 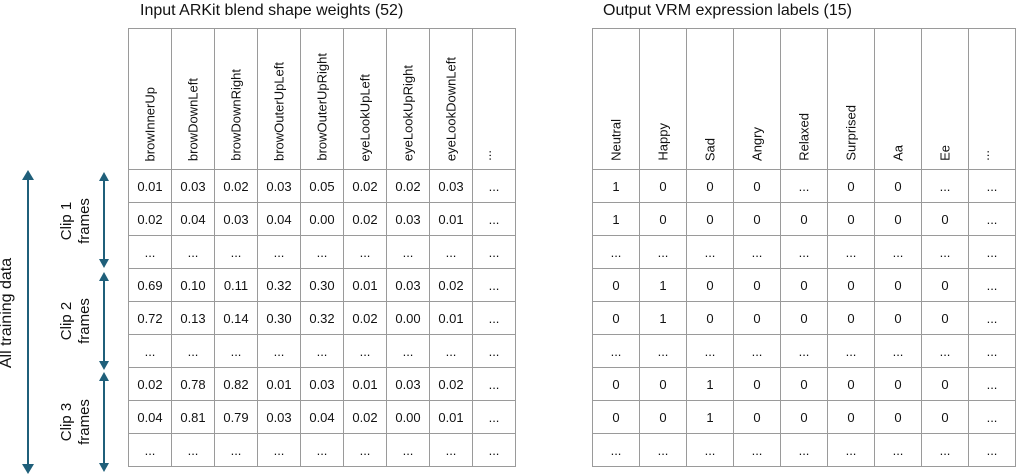 I want to click on input-cell: 0.13, so click(x=193, y=318).